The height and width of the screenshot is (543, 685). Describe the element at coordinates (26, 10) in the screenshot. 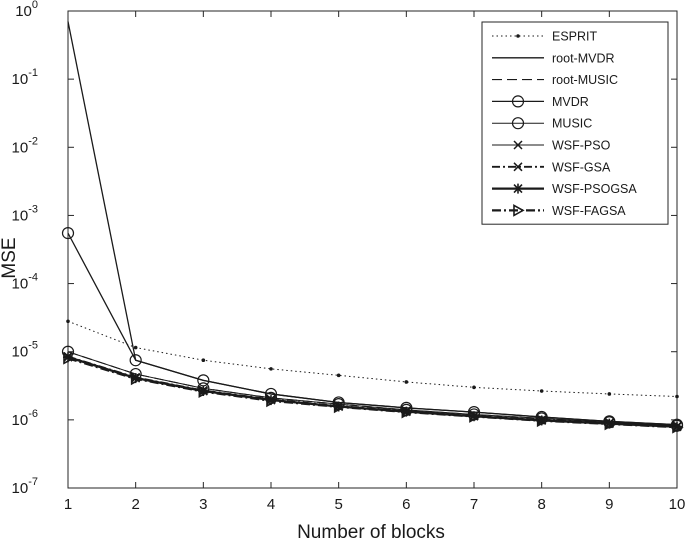

I see `y-tick-label: 10⁰` at that location.